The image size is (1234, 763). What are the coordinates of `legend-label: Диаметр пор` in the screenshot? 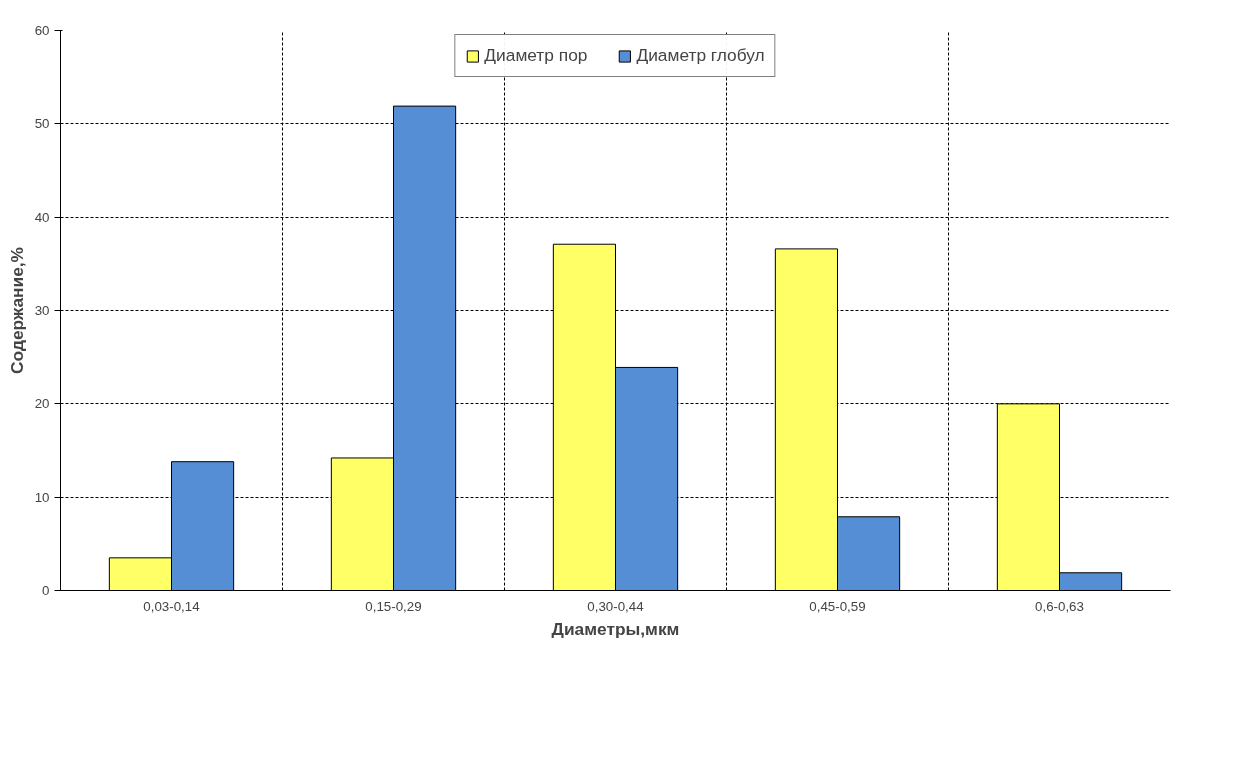 It's located at (536, 55).